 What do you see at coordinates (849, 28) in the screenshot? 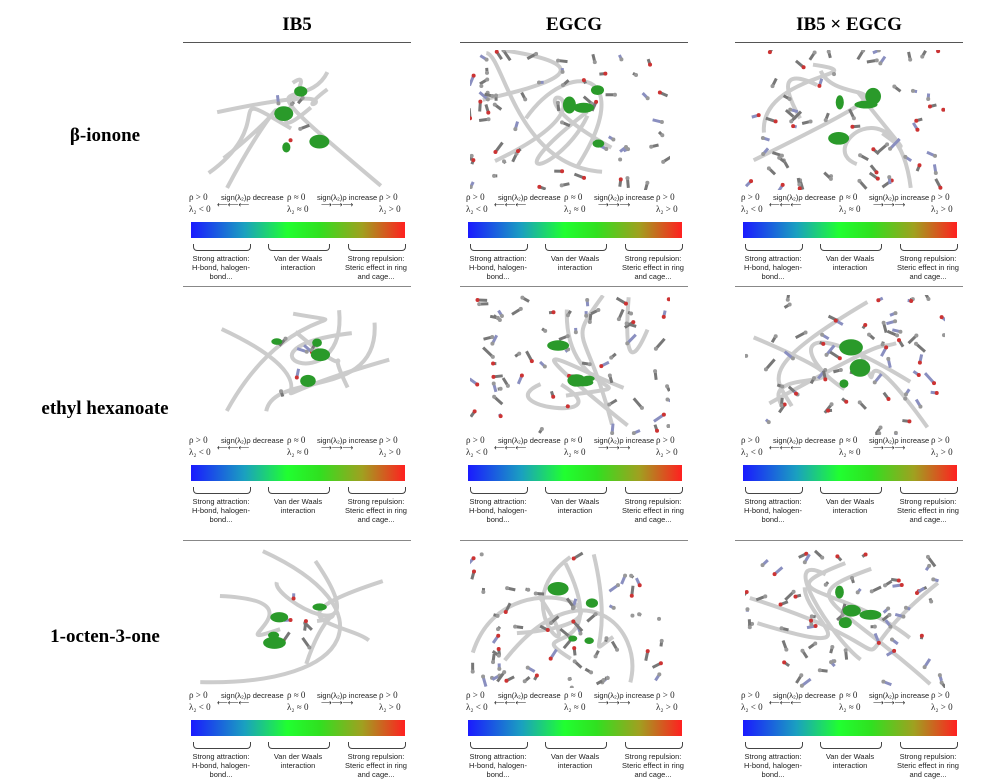
I see `column-header-ib5-egcg: IB5 × EGCG` at bounding box center [849, 28].